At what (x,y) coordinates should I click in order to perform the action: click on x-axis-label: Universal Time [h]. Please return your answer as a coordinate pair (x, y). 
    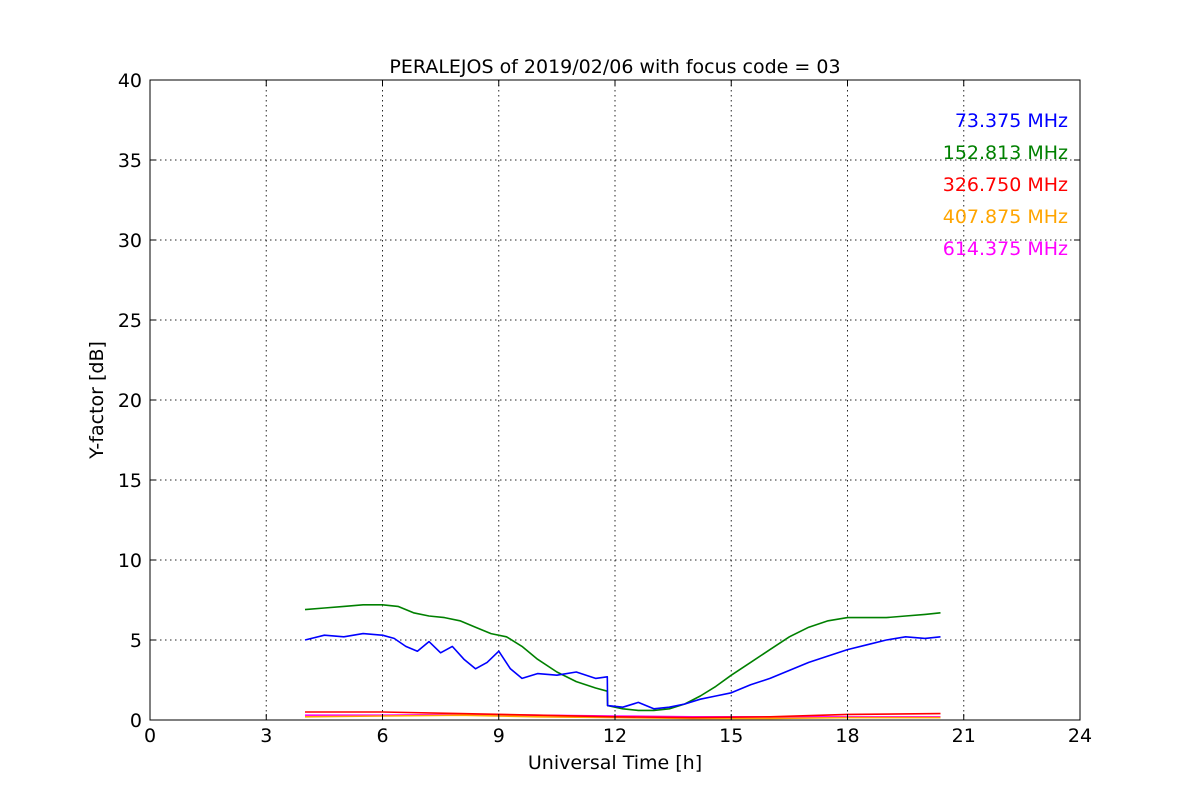
    Looking at the image, I should click on (615, 763).